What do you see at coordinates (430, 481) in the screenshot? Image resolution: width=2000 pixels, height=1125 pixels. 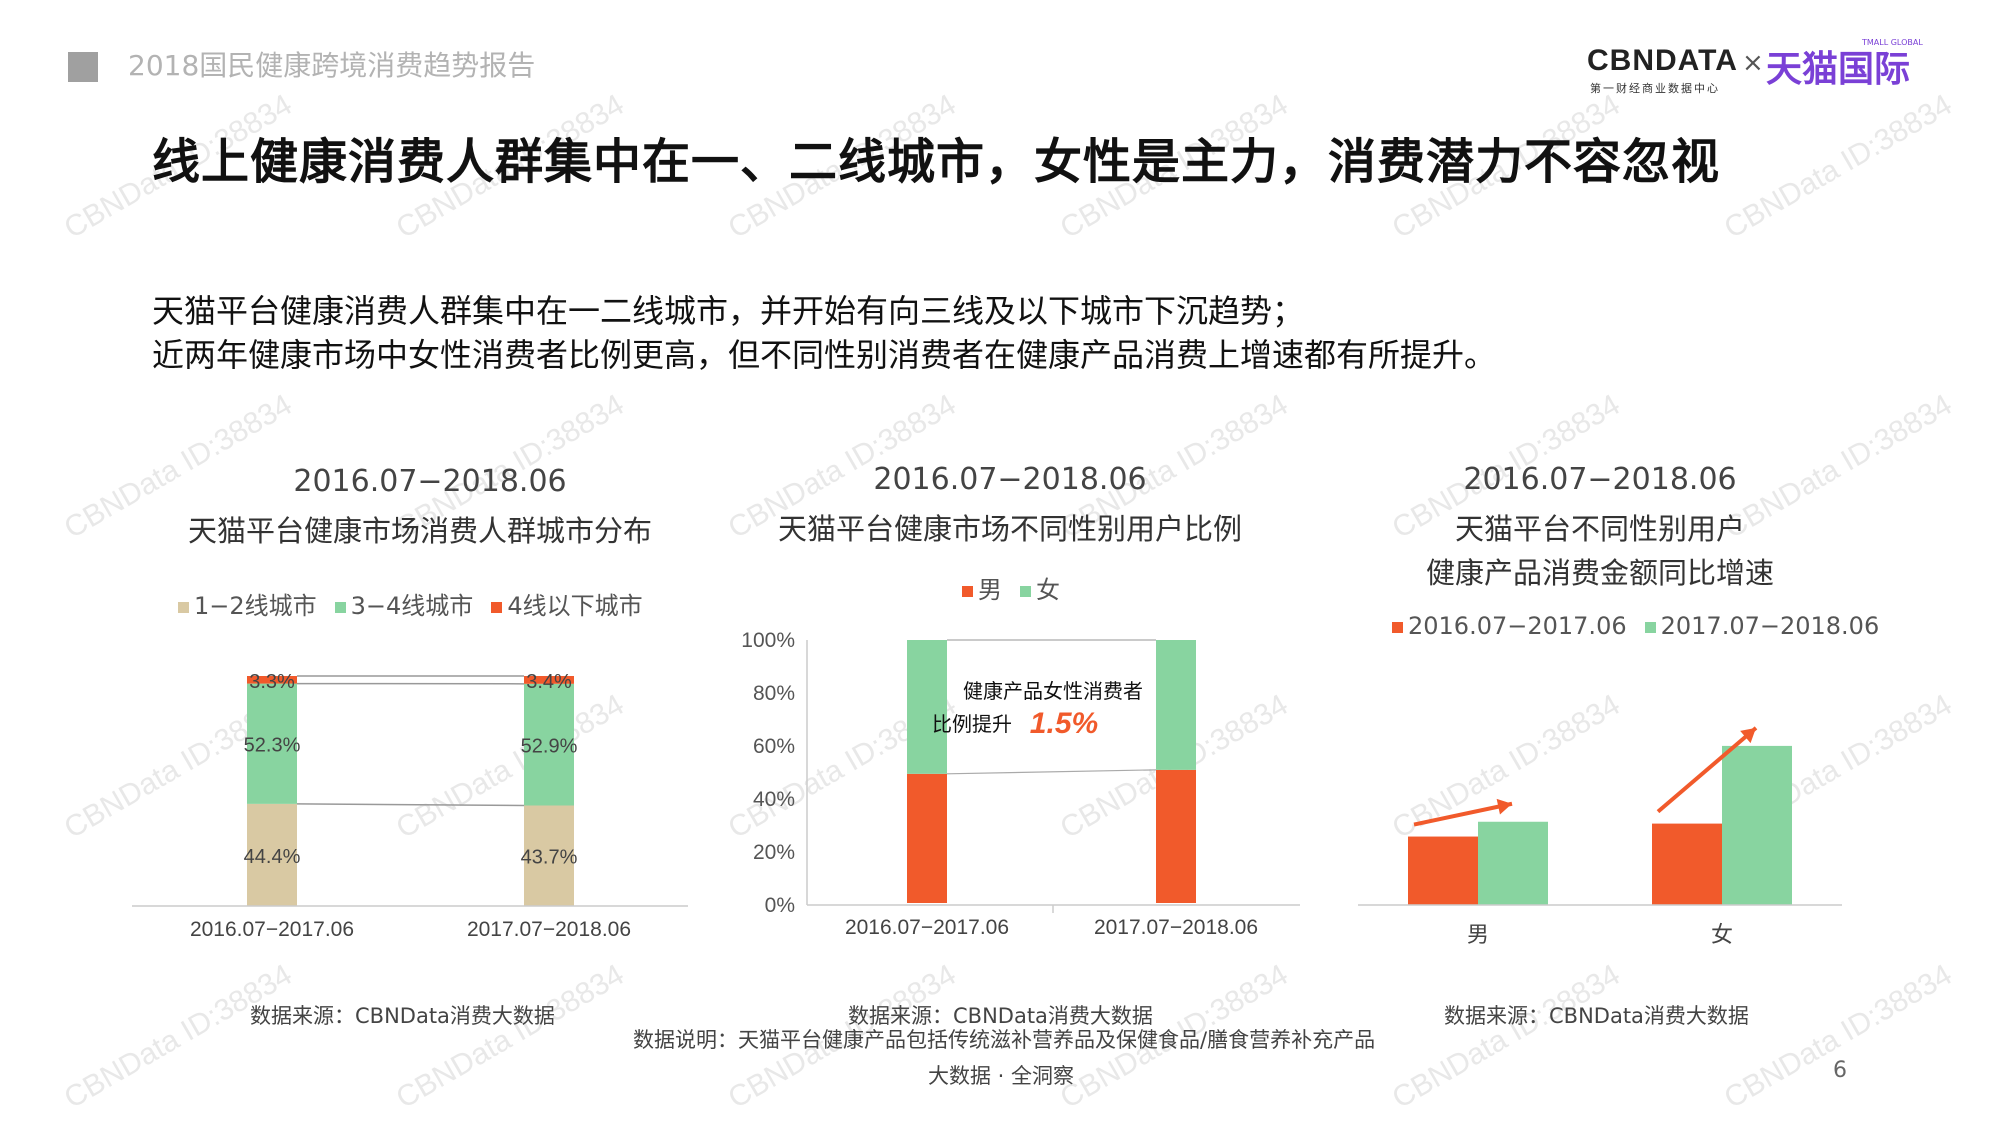 I see `chart1-period: 2016.07−2018.06` at bounding box center [430, 481].